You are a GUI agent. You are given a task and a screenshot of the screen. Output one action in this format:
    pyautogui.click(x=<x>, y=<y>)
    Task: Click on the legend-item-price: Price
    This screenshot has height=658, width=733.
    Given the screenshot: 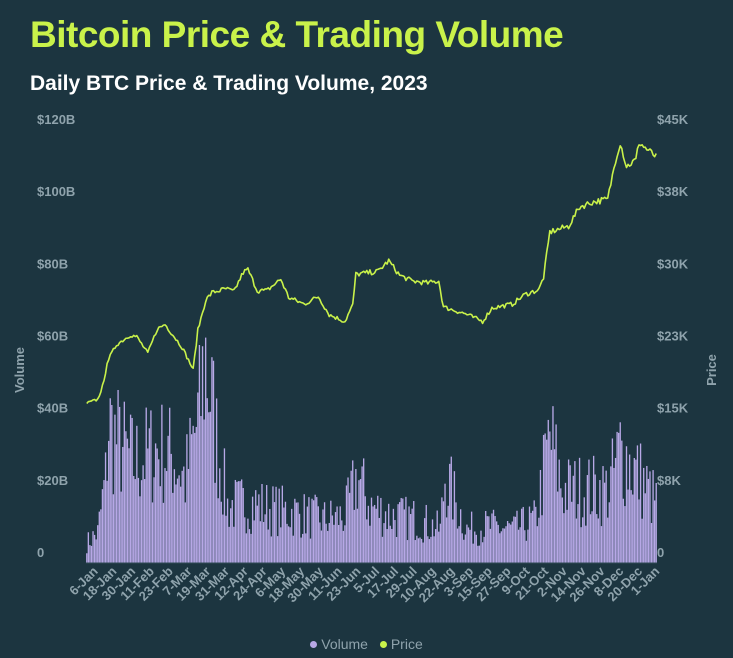 What is the action you would take?
    pyautogui.click(x=401, y=644)
    